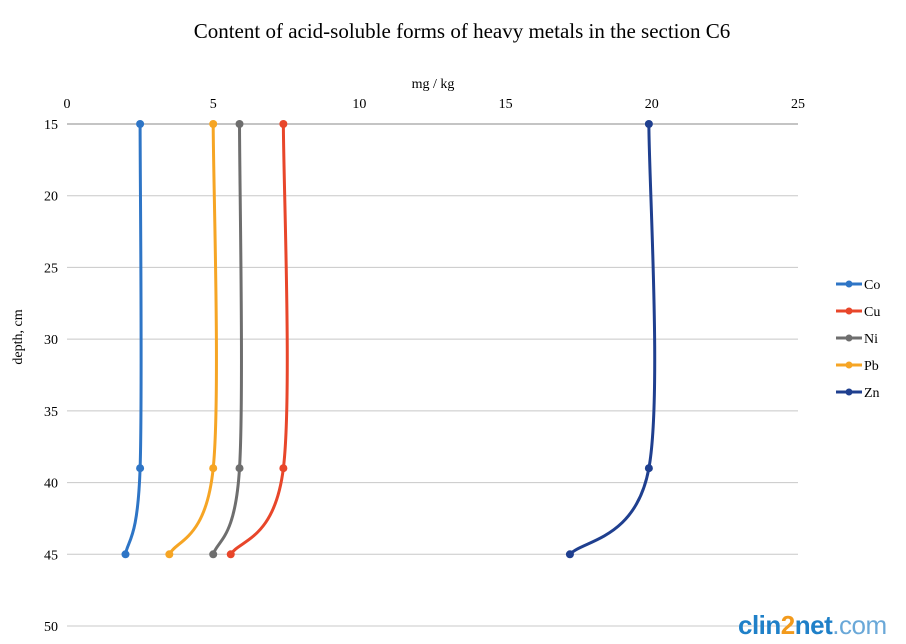  Describe the element at coordinates (652, 104) in the screenshot. I see `x-tick-label: 20` at that location.